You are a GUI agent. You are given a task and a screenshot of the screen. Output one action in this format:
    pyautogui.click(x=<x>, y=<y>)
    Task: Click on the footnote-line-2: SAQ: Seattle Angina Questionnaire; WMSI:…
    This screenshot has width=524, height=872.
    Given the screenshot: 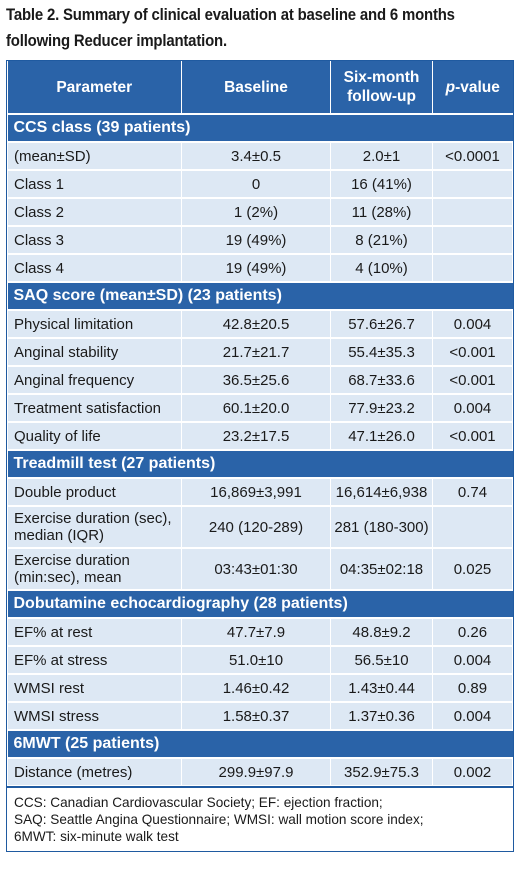 What is the action you would take?
    pyautogui.click(x=219, y=819)
    